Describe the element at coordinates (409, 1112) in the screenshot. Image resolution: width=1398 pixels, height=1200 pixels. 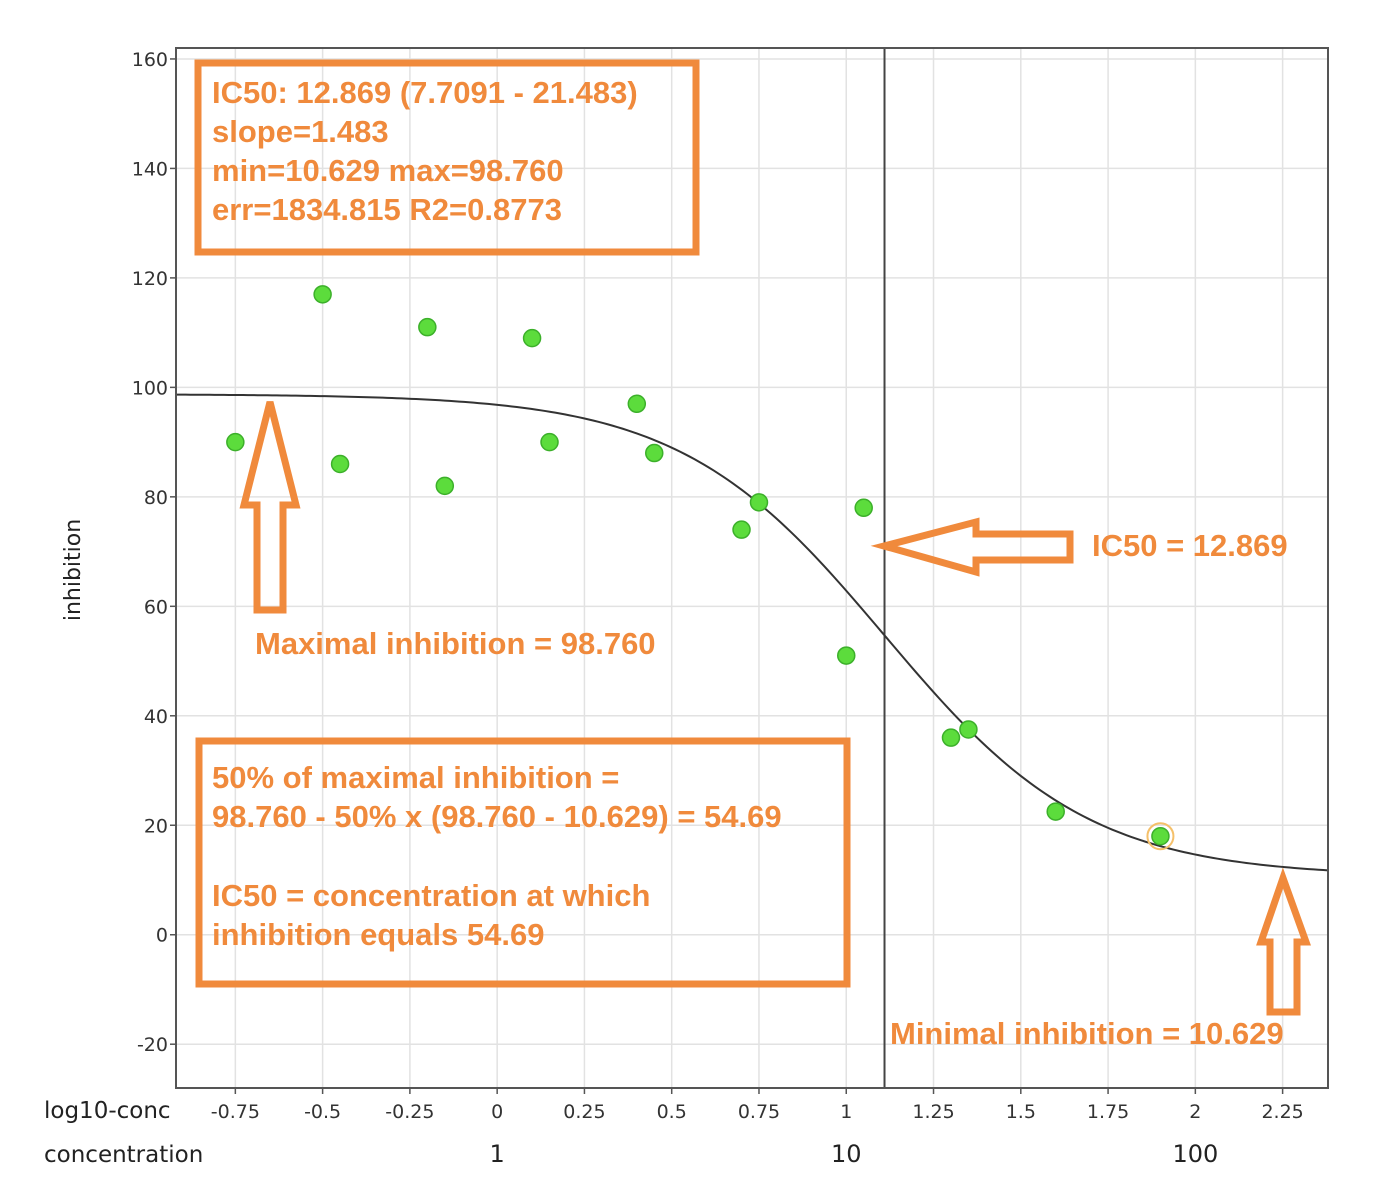
I see `x-tick-label: -0.25` at that location.